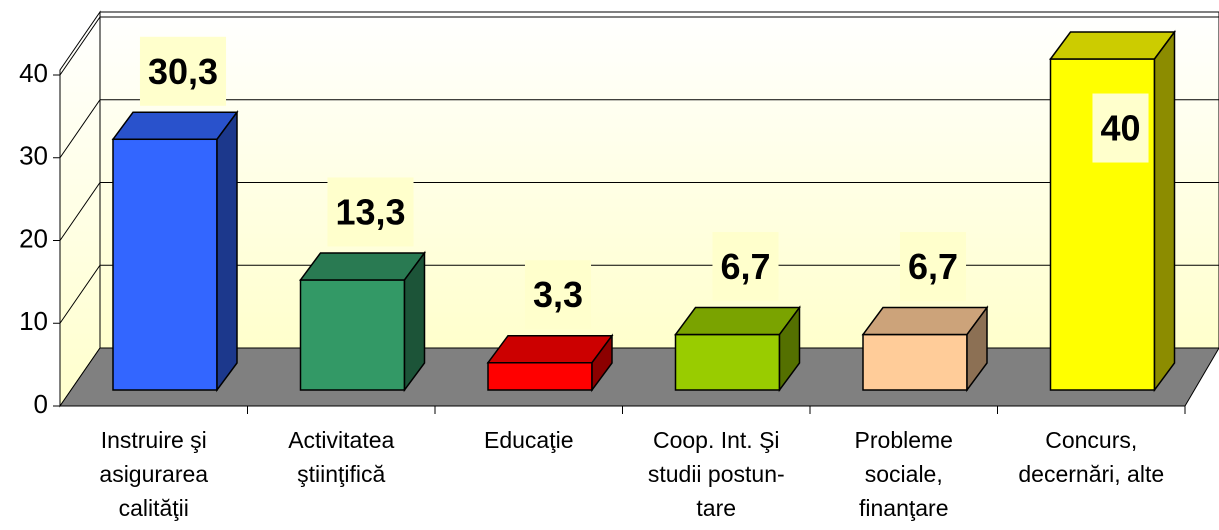 Image resolution: width=1219 pixels, height=530 pixels. I want to click on side-wall, so click(80, 209).